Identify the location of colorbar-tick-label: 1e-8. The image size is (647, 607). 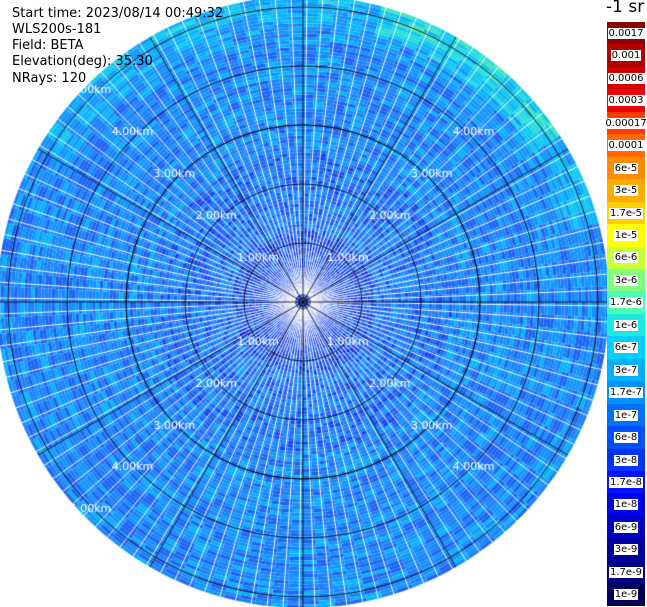
(626, 505).